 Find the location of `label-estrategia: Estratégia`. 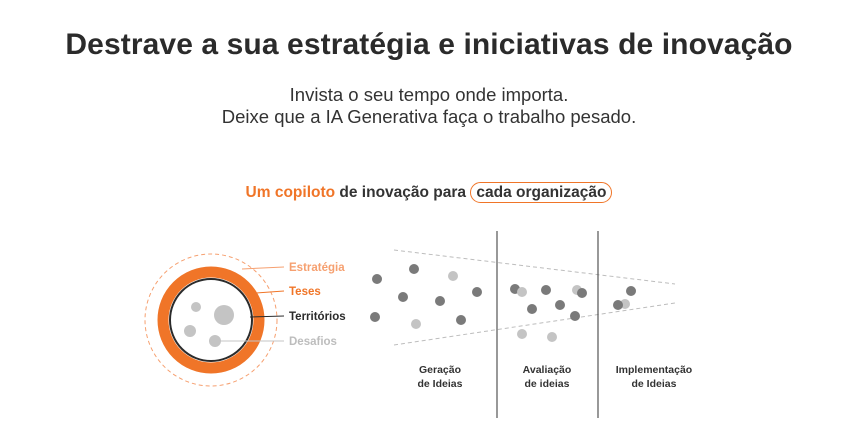

label-estrategia: Estratégia is located at coordinates (317, 268).